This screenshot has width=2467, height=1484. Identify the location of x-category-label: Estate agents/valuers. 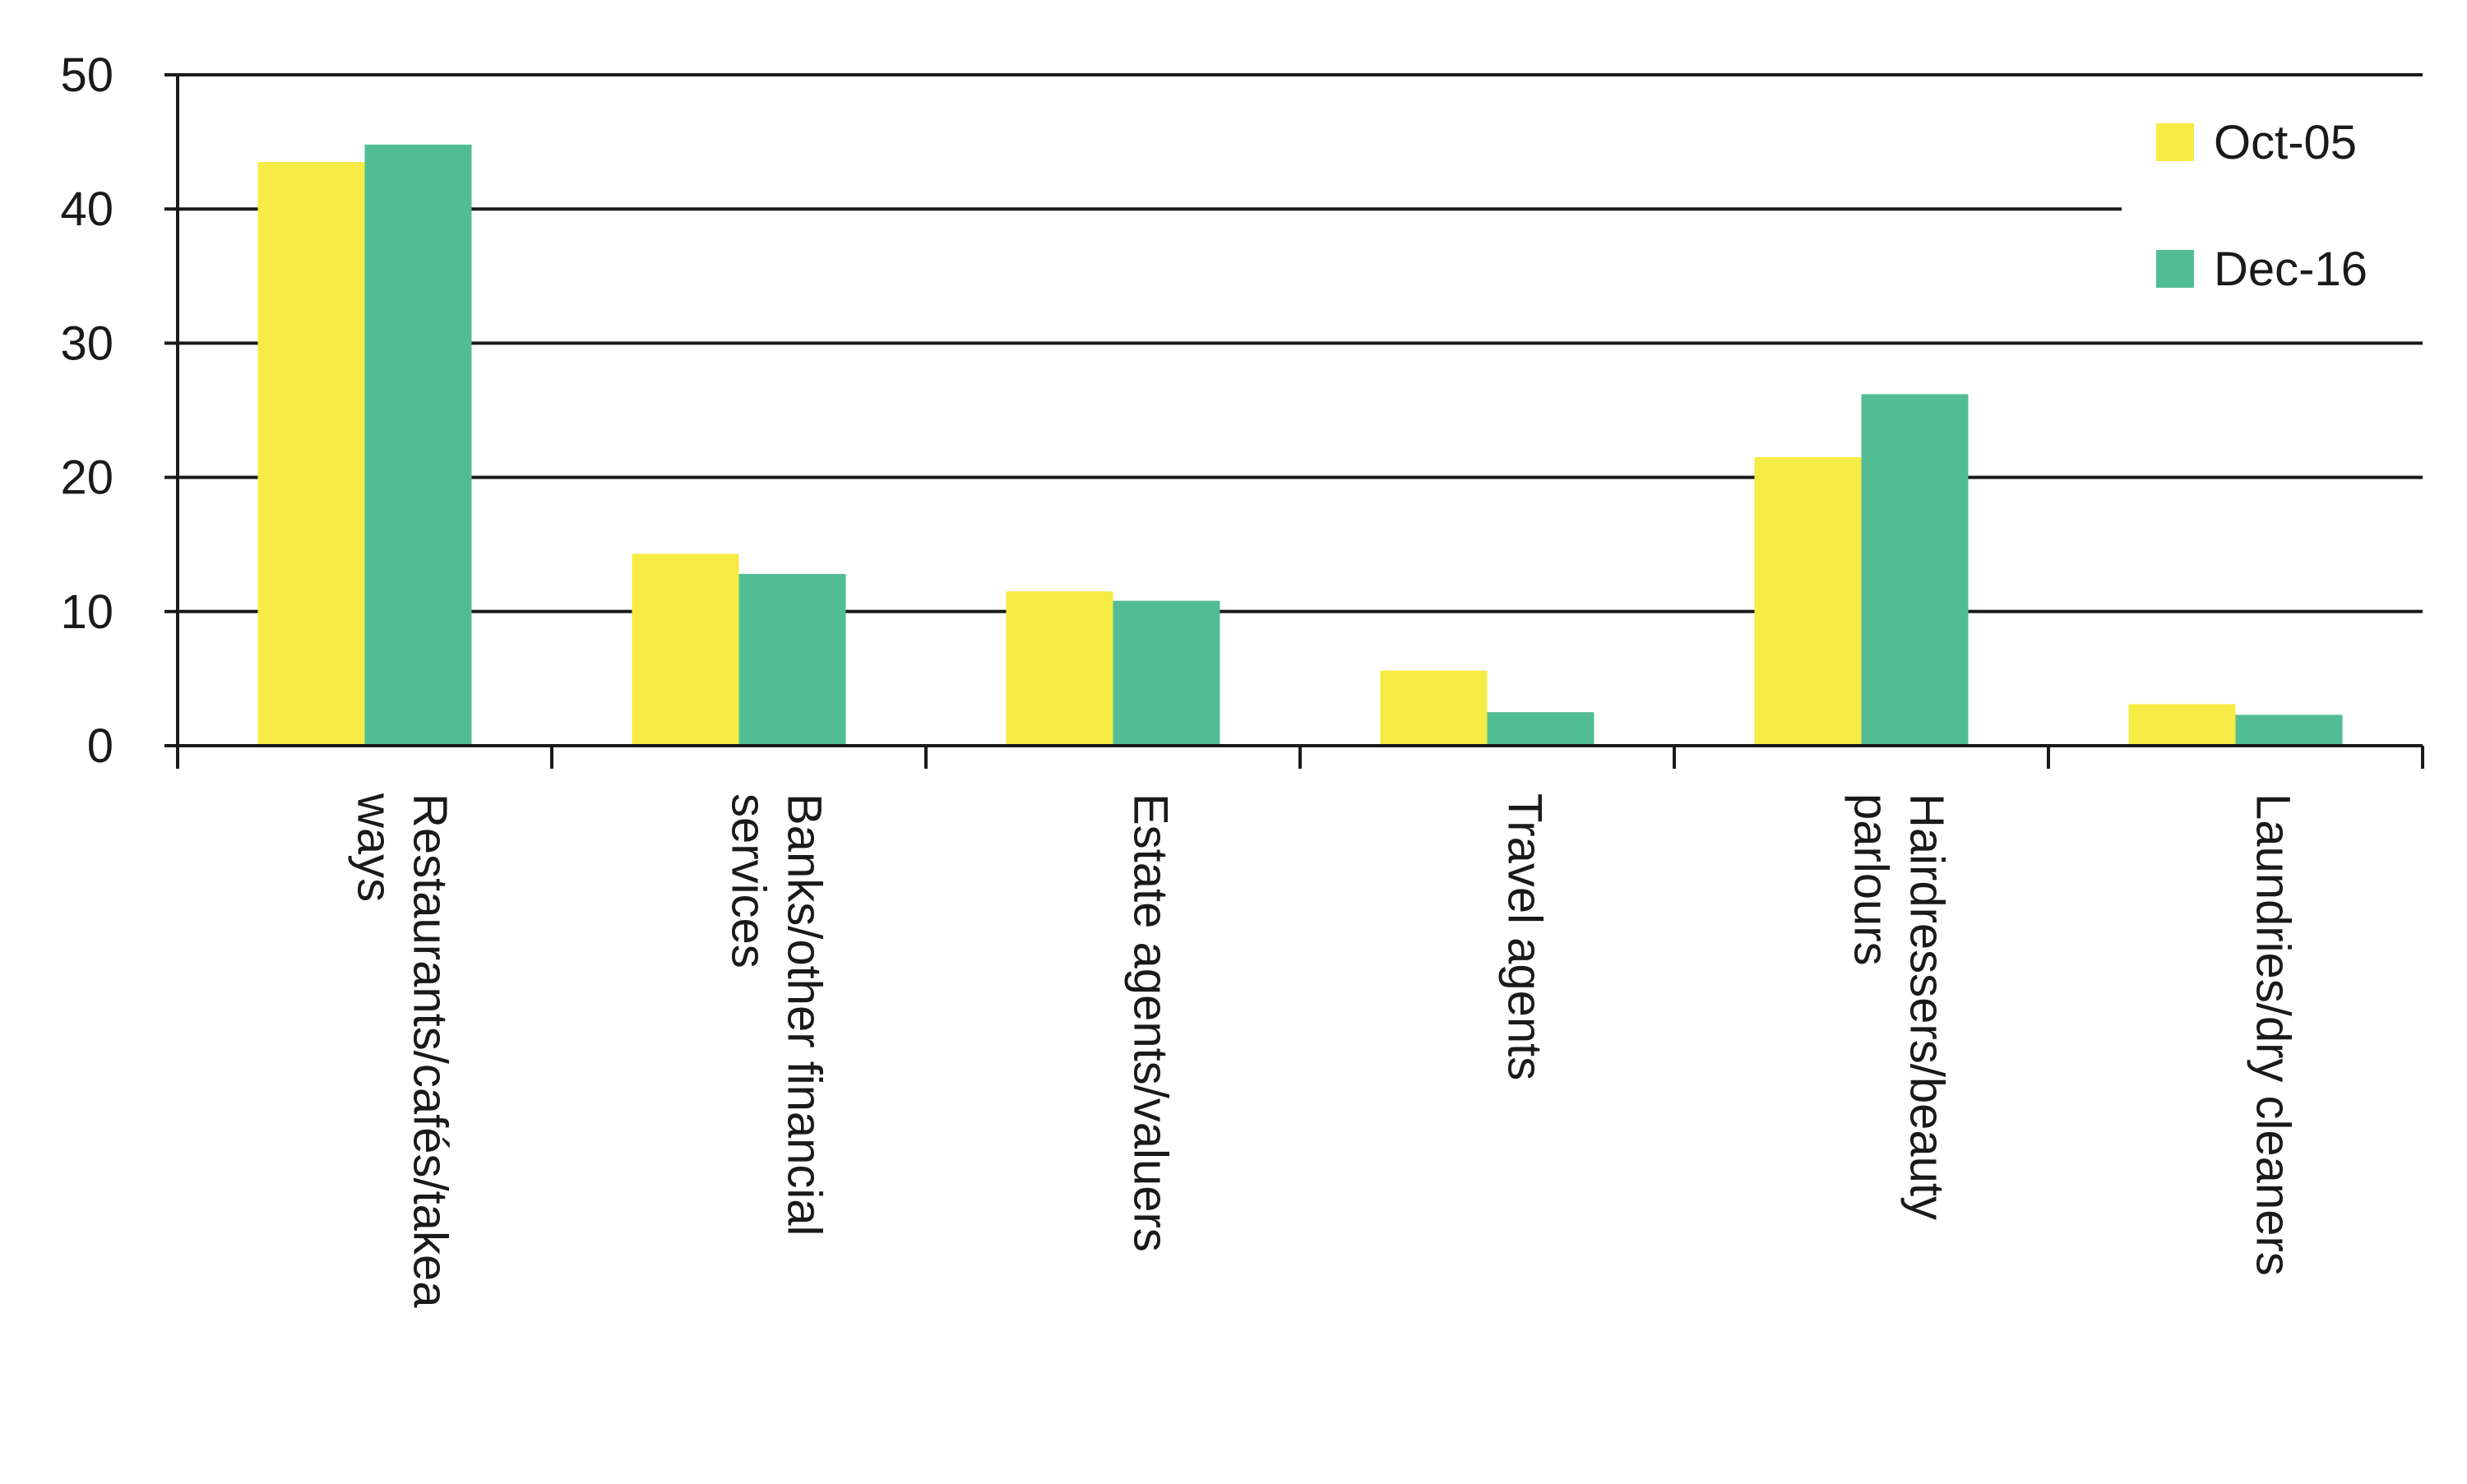
(1151, 1022).